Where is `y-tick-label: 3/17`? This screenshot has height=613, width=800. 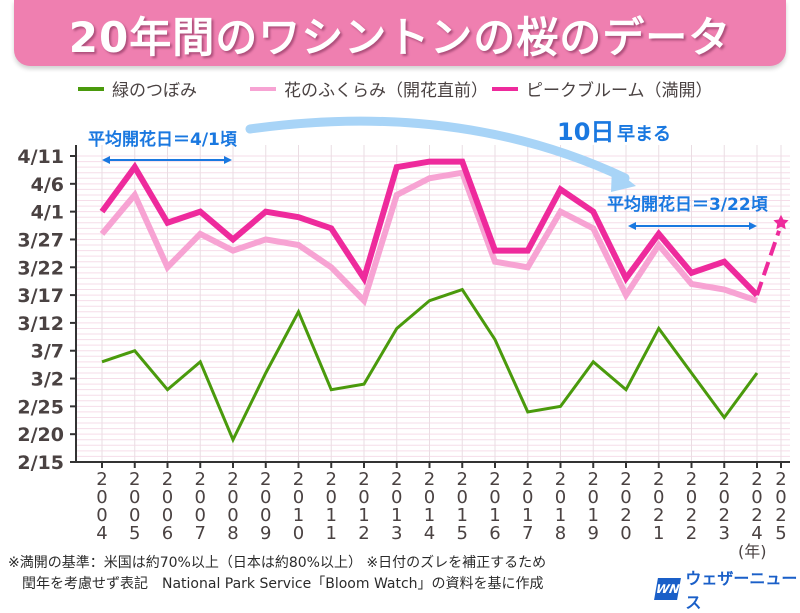
y-tick-label: 3/17 is located at coordinates (40, 296).